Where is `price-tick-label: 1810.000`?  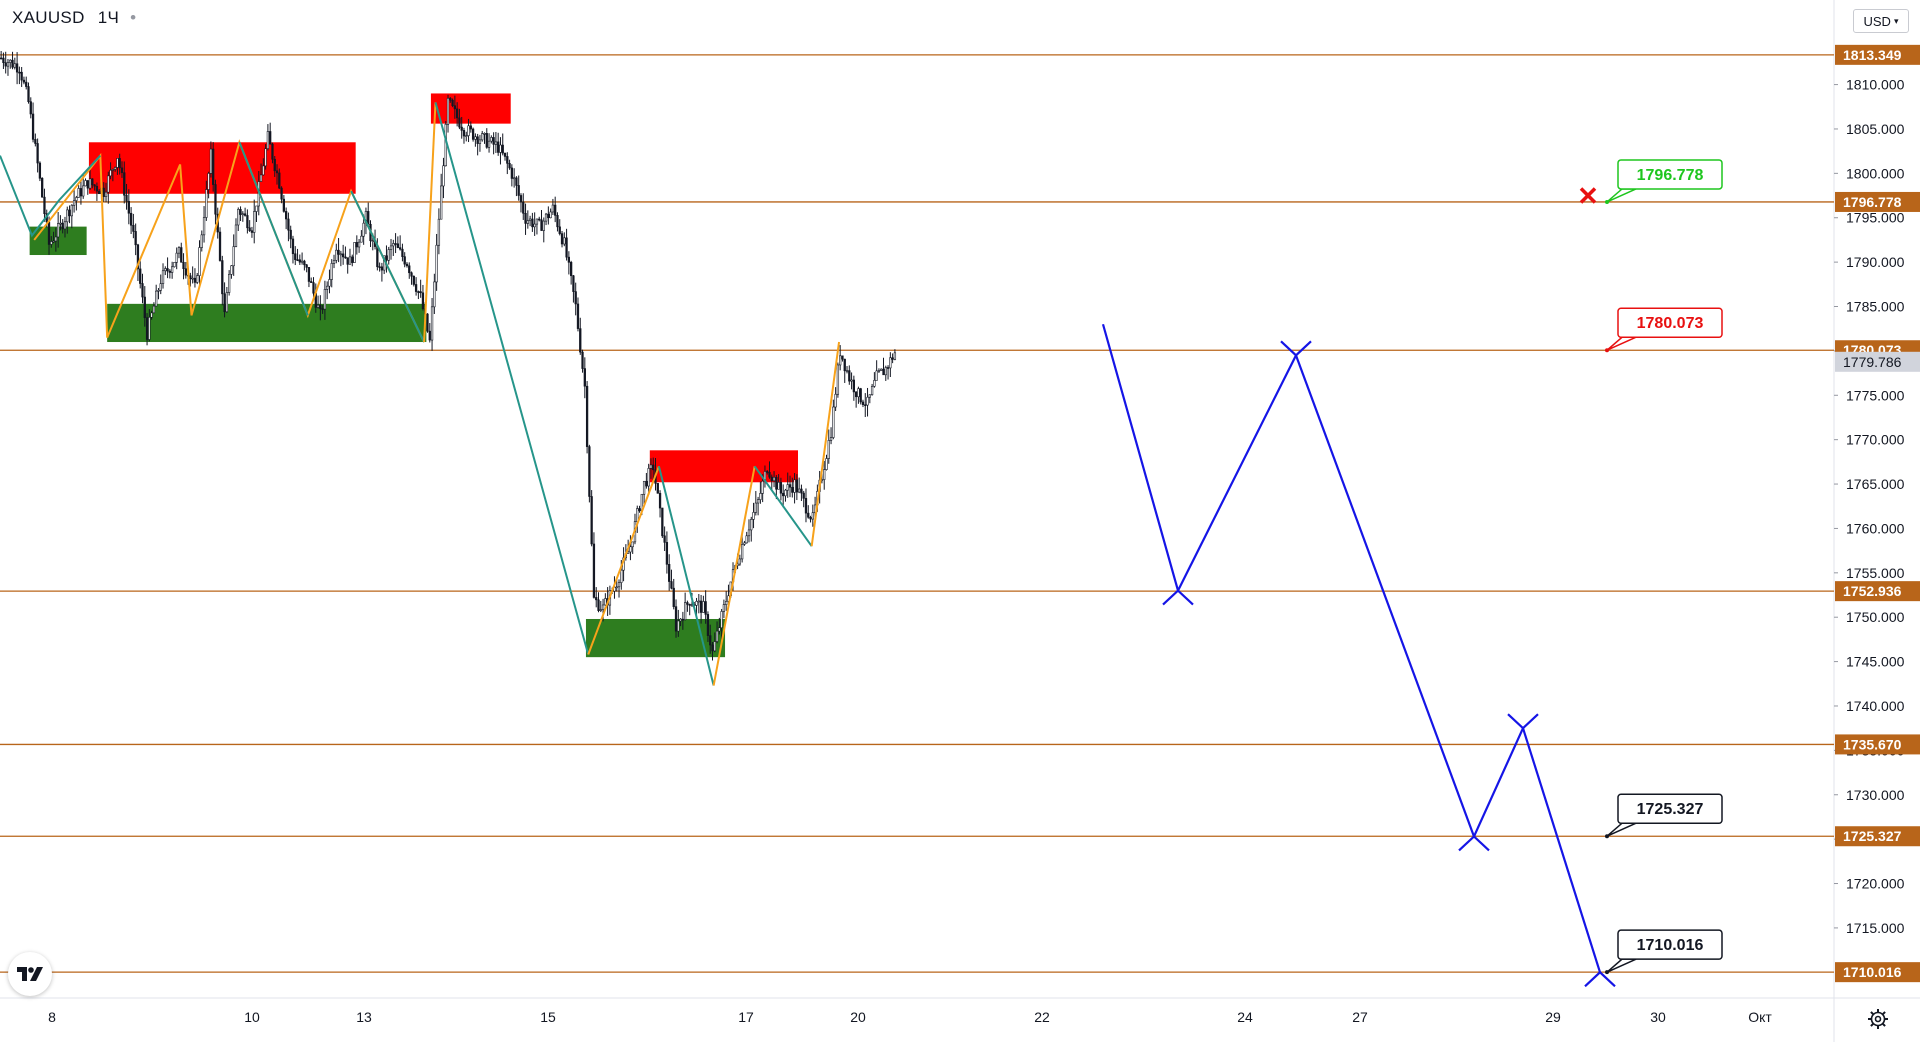
price-tick-label: 1810.000 is located at coordinates (1875, 85).